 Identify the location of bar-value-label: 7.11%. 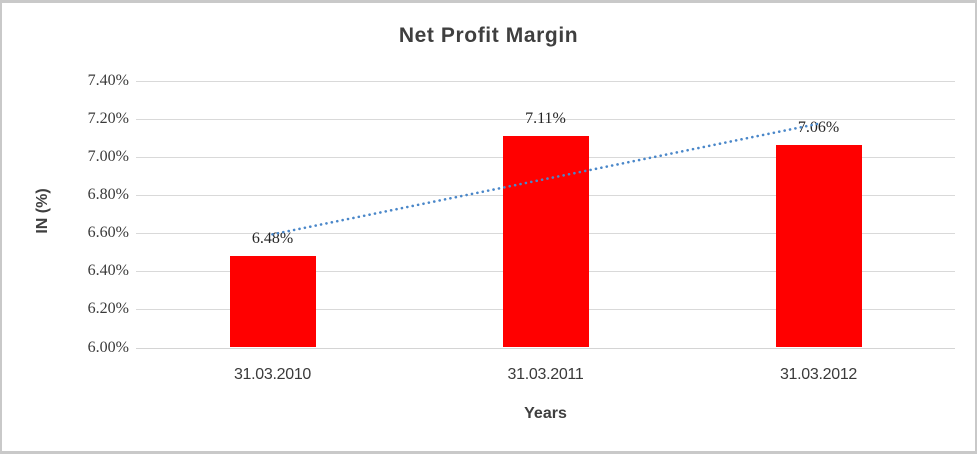
(545, 118).